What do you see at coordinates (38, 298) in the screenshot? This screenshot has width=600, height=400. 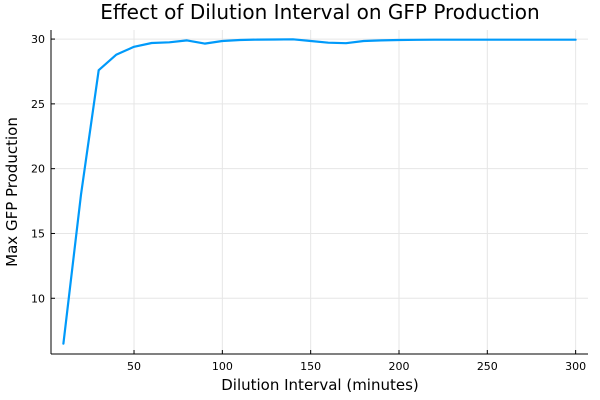 I see `y-tick-label: 10` at bounding box center [38, 298].